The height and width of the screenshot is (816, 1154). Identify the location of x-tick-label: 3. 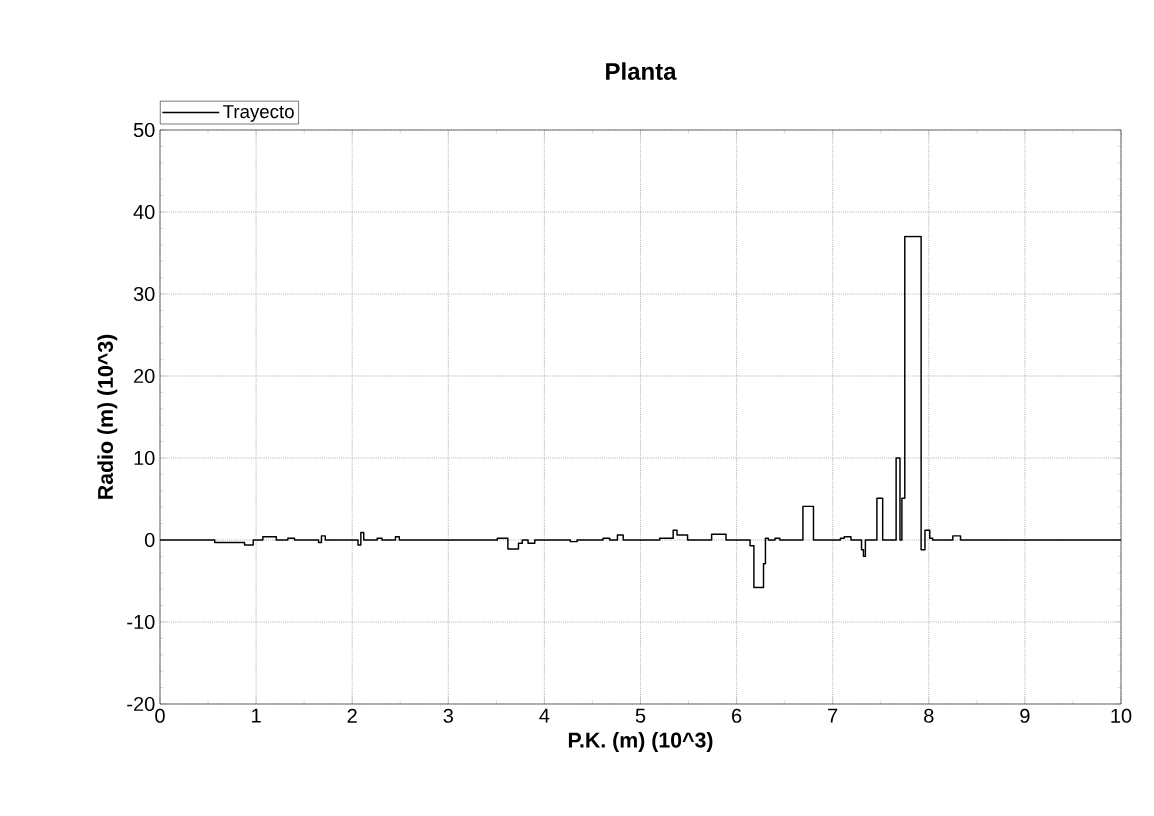
(448, 715).